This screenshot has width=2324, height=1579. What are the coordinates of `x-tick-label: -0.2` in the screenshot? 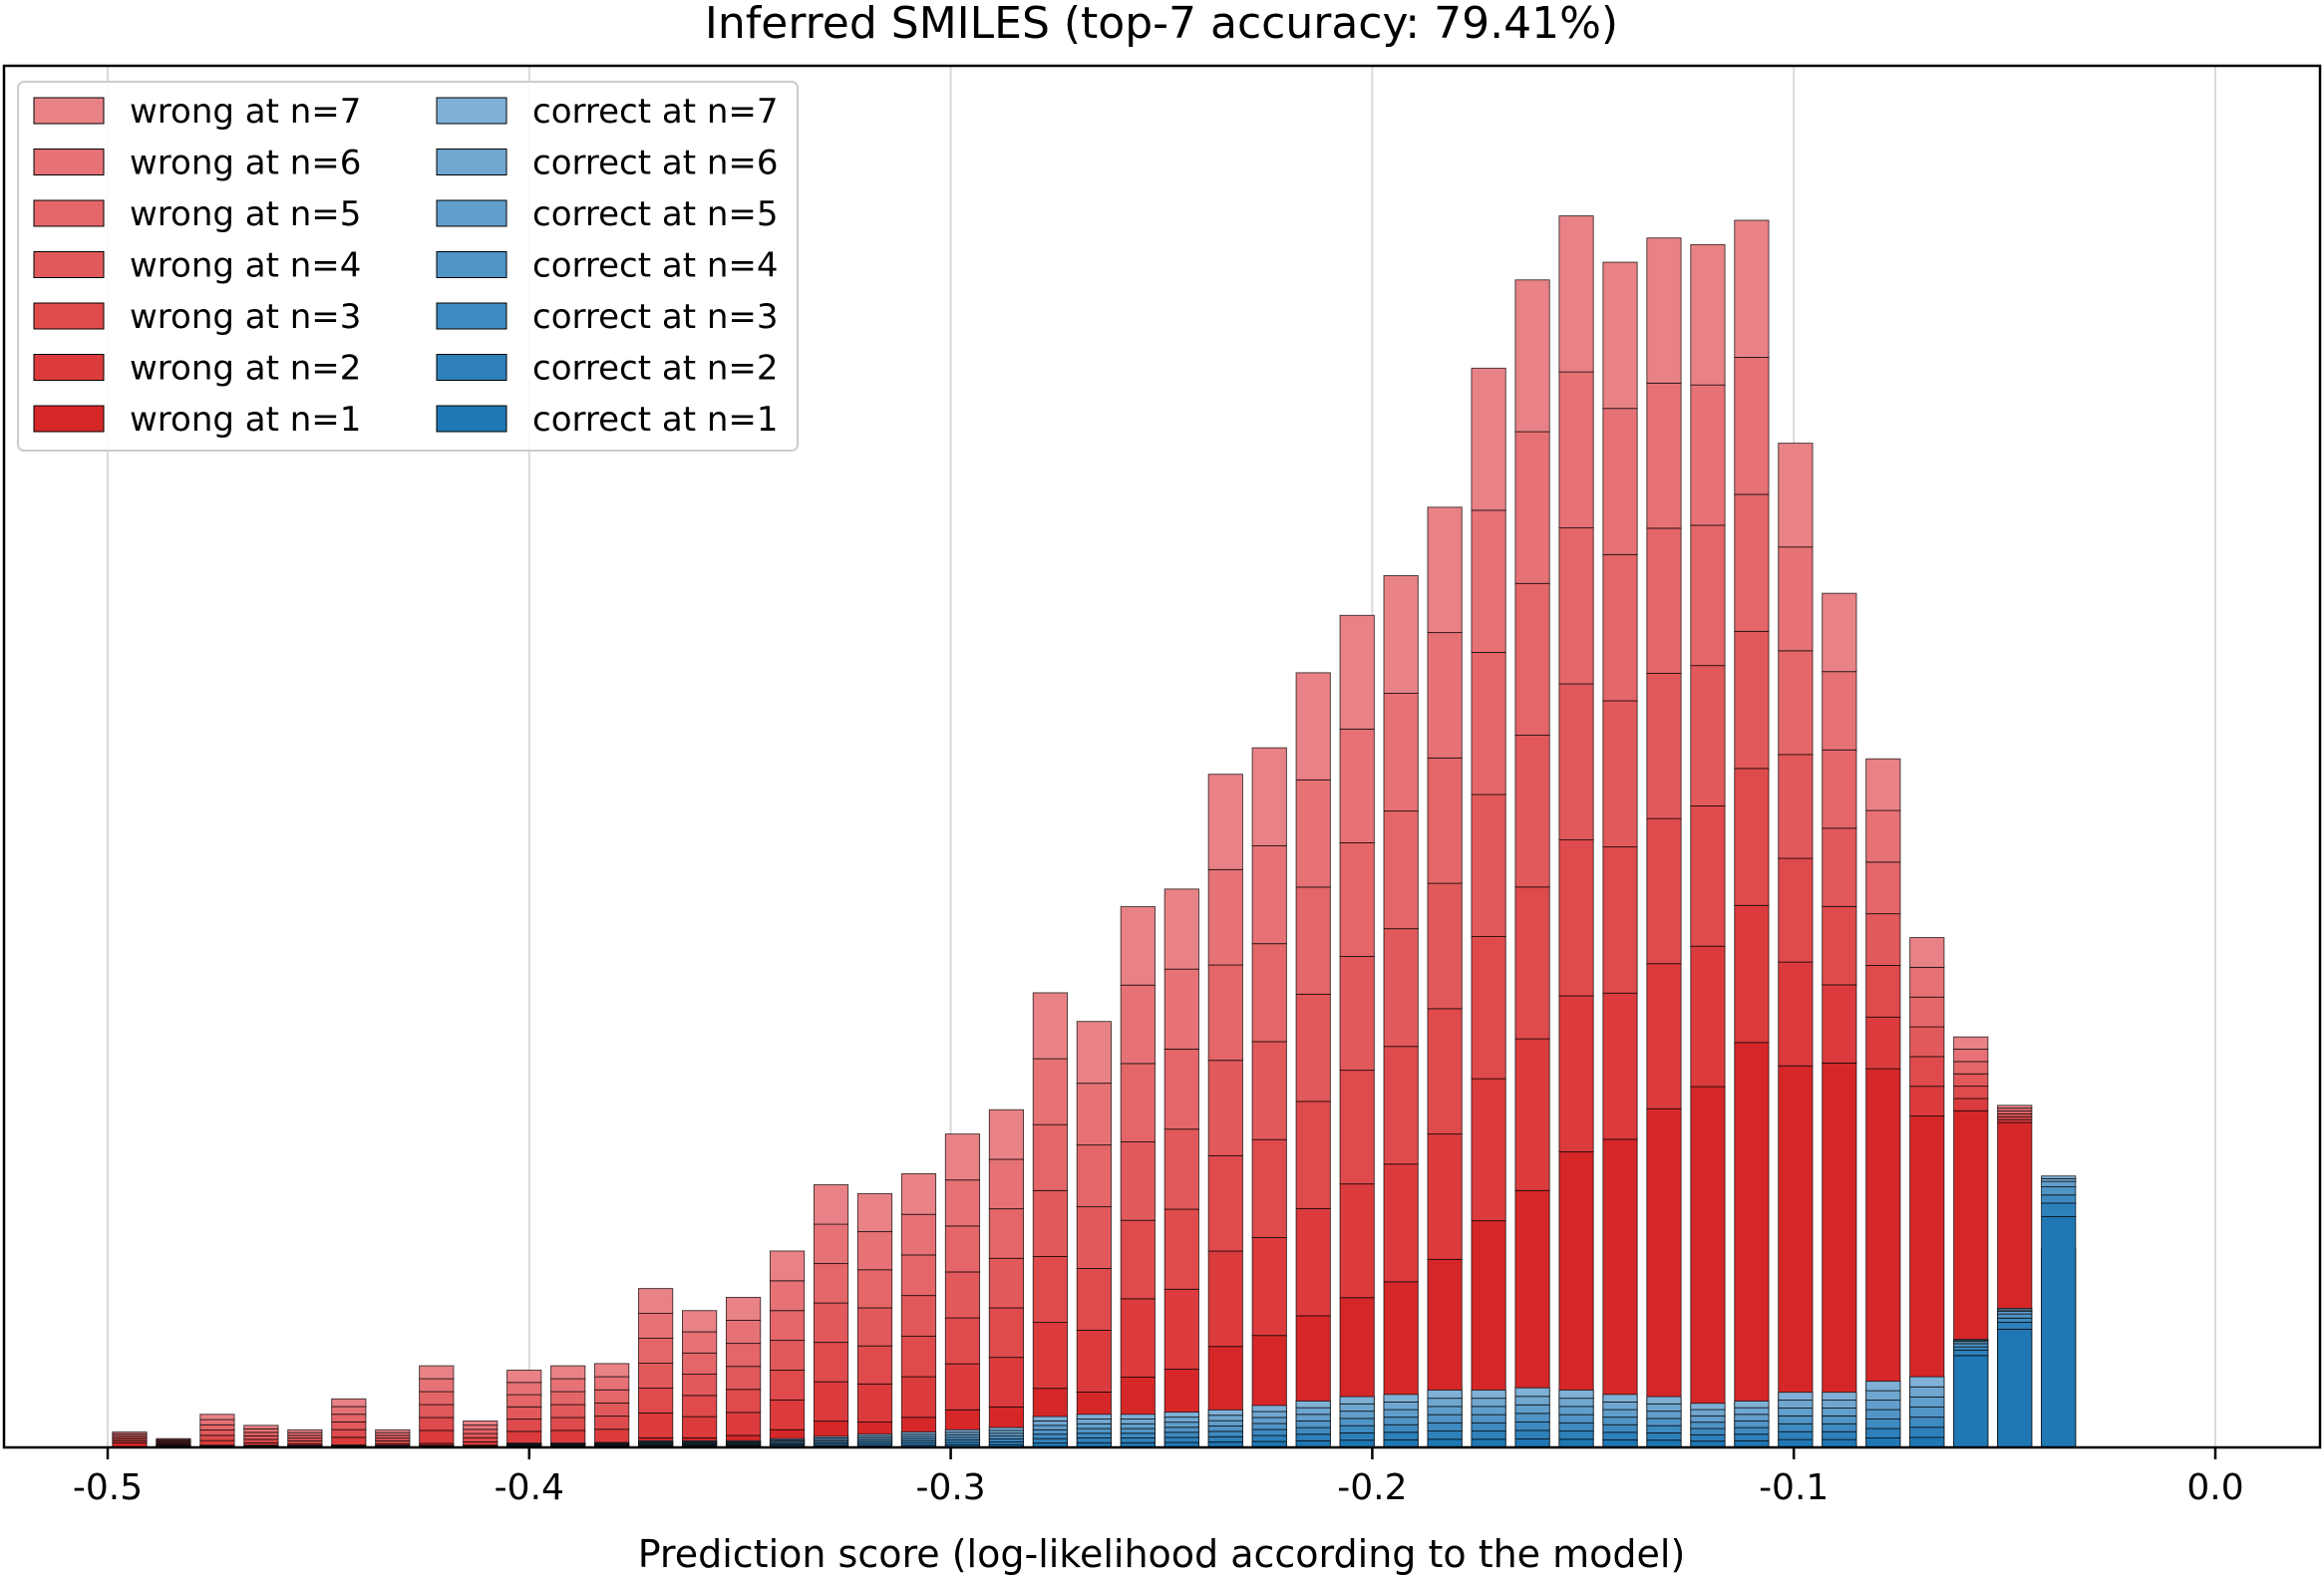 It's located at (1372, 1487).